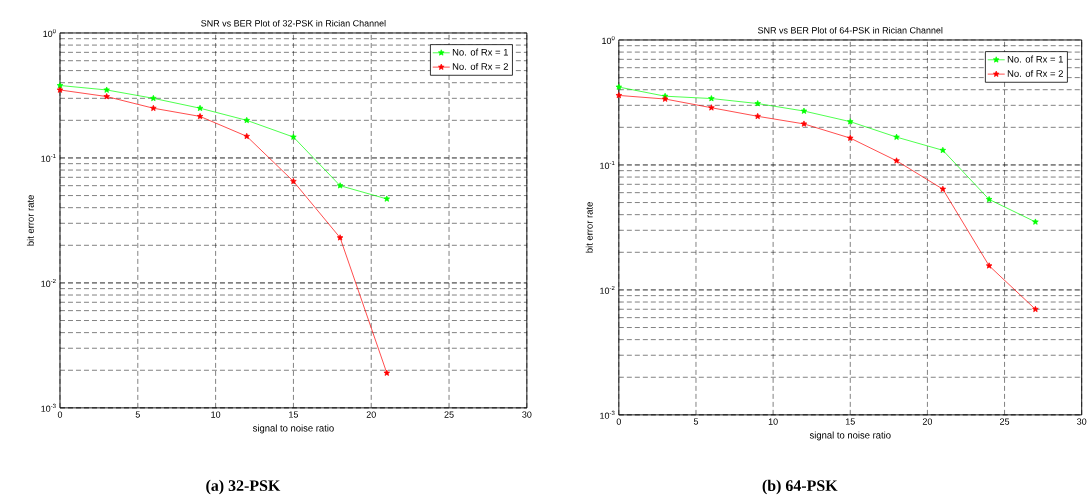  Describe the element at coordinates (800, 487) in the screenshot. I see `text: (b) 64-PSK` at that location.